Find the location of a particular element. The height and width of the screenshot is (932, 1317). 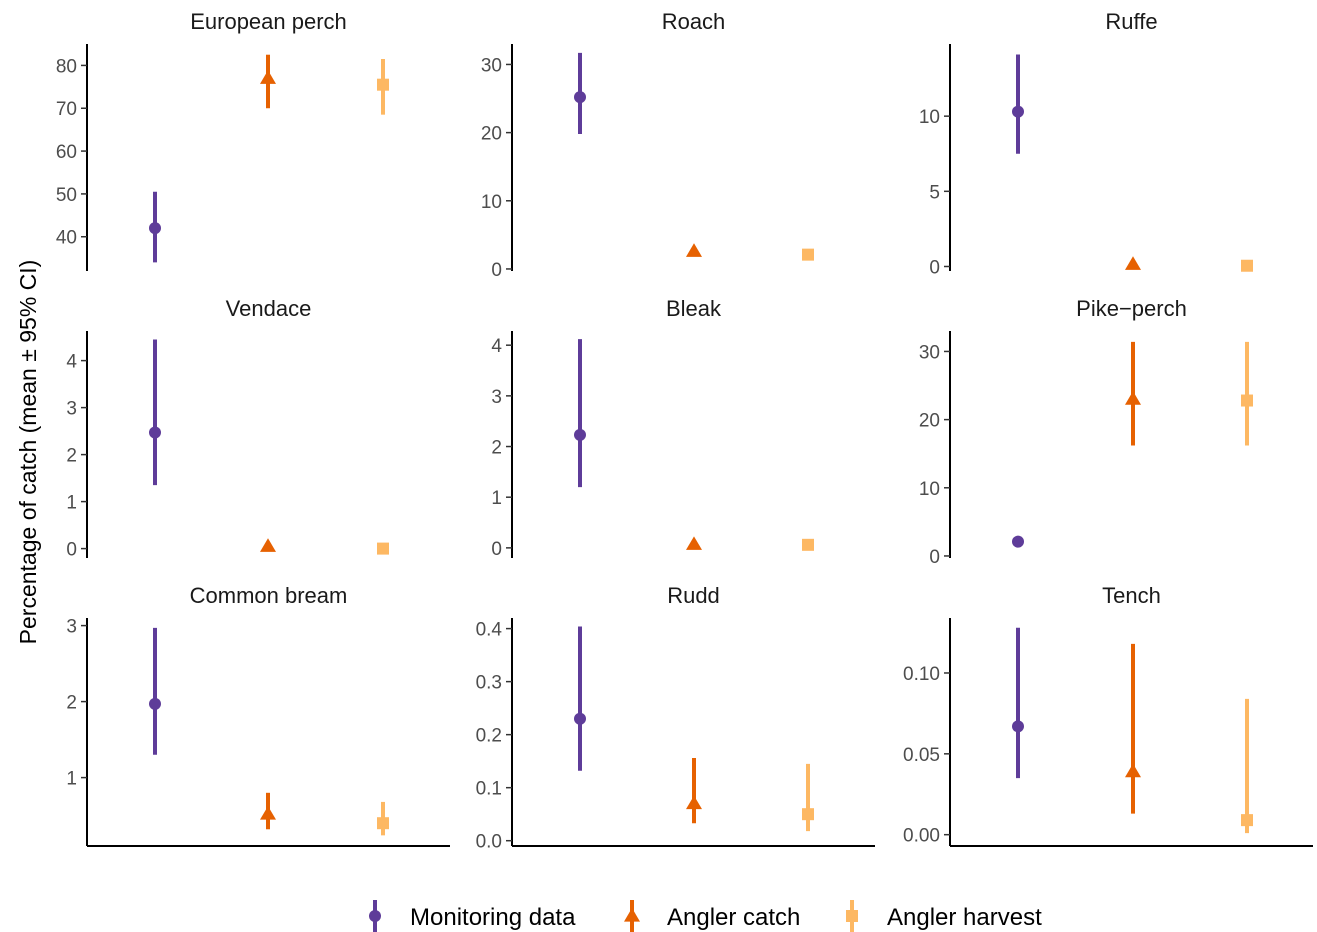

panel-title: Roach is located at coordinates (694, 21).